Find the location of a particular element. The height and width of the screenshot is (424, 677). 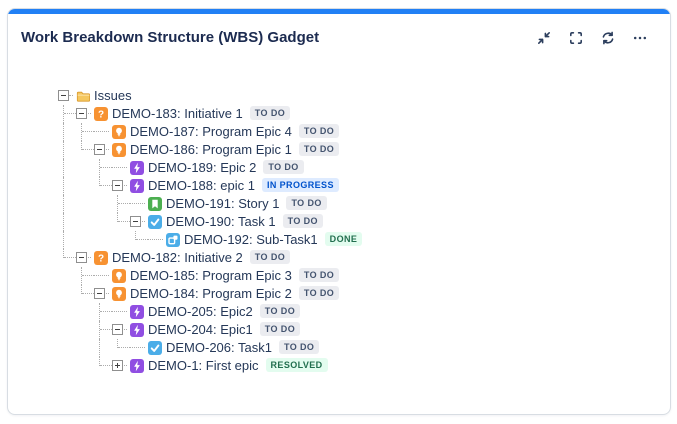

issue-link: DEMO-186: Program Epic 1 is located at coordinates (211, 149).